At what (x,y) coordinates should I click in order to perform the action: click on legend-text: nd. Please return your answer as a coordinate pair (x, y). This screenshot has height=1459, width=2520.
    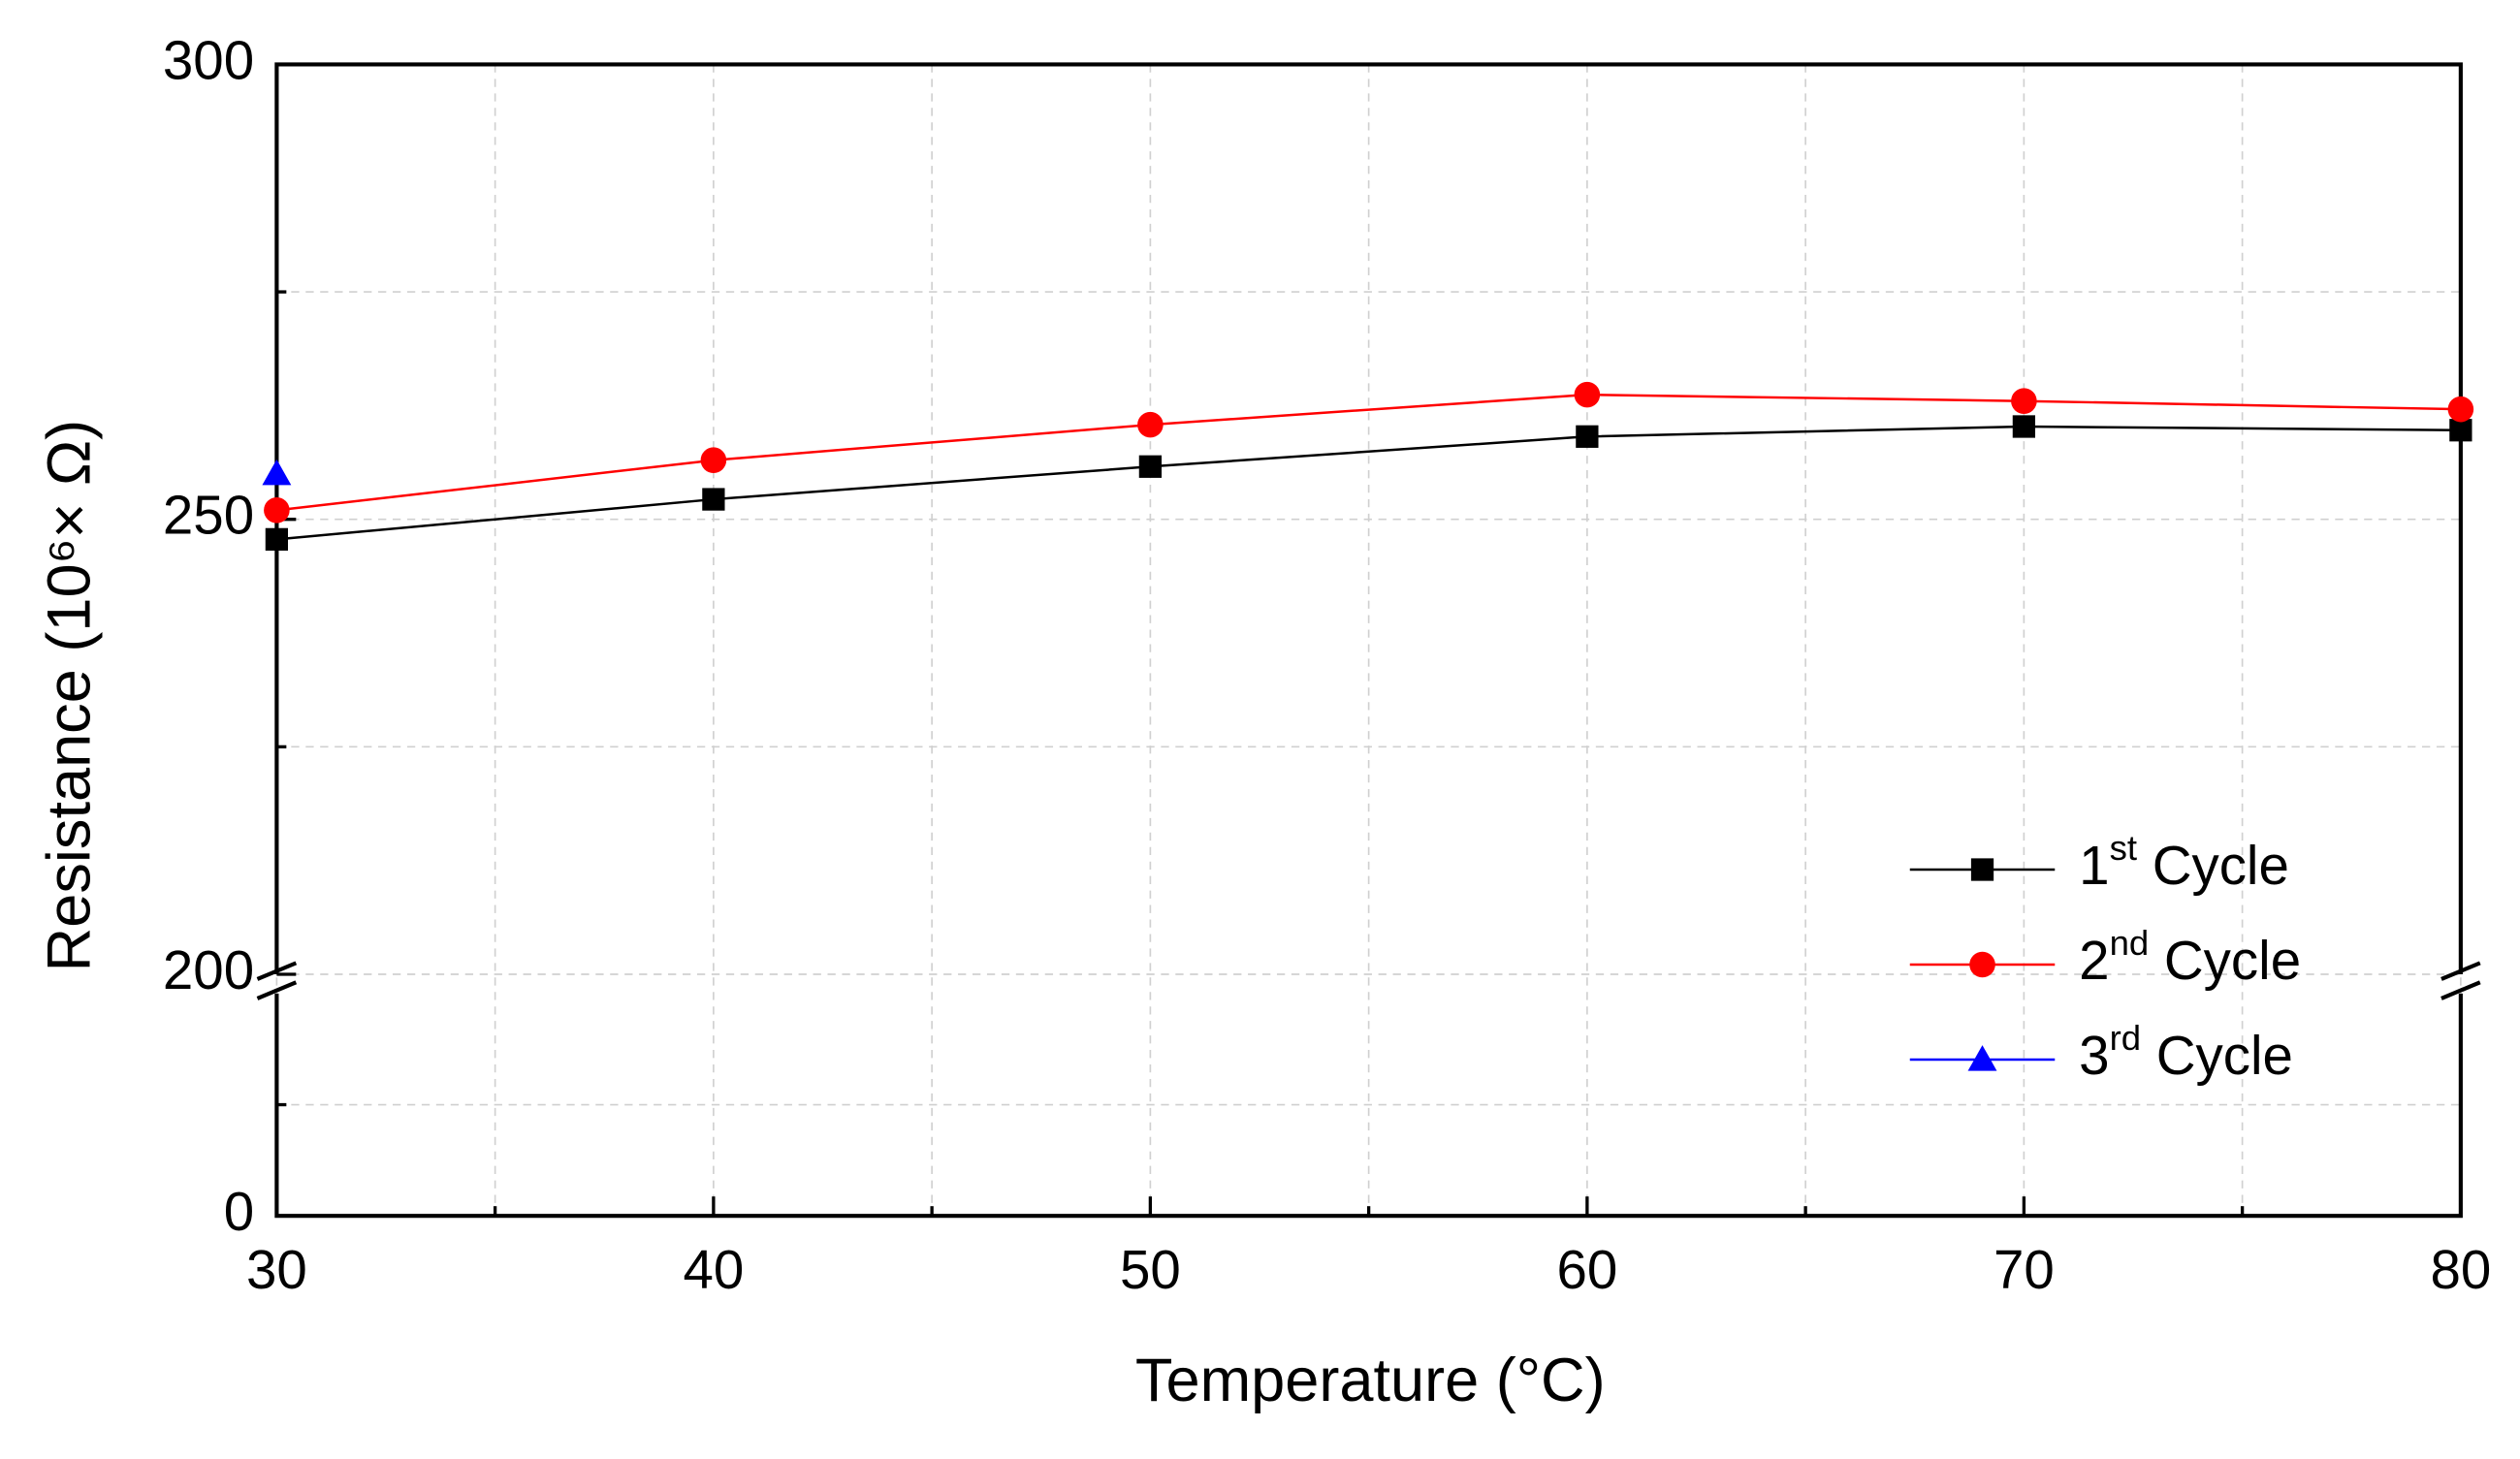
    Looking at the image, I should click on (2130, 943).